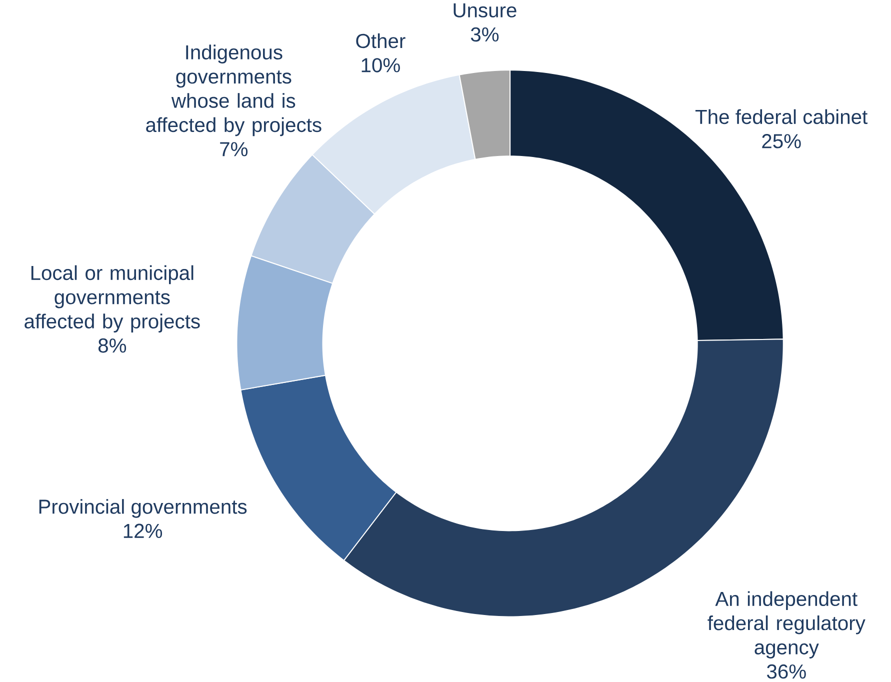 The height and width of the screenshot is (682, 891). Describe the element at coordinates (786, 671) in the screenshot. I see `data-label: 36%` at that location.